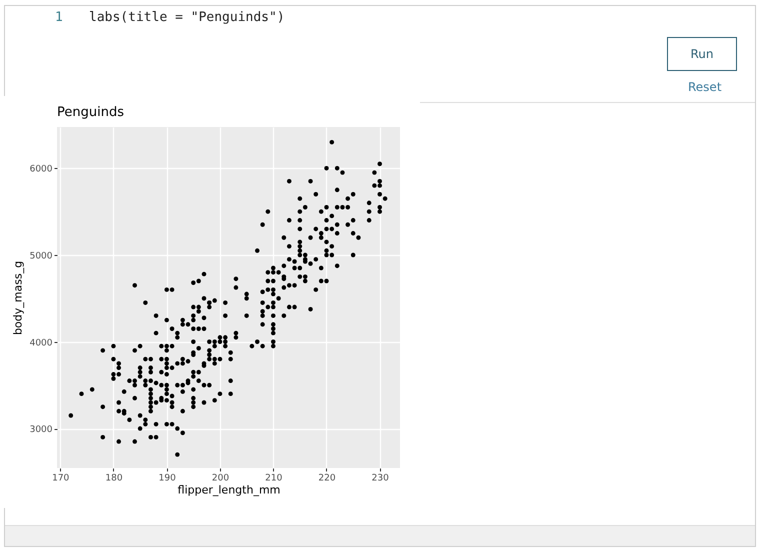 Image resolution: width=763 pixels, height=552 pixels. Describe the element at coordinates (702, 54) in the screenshot. I see `text: Run` at that location.